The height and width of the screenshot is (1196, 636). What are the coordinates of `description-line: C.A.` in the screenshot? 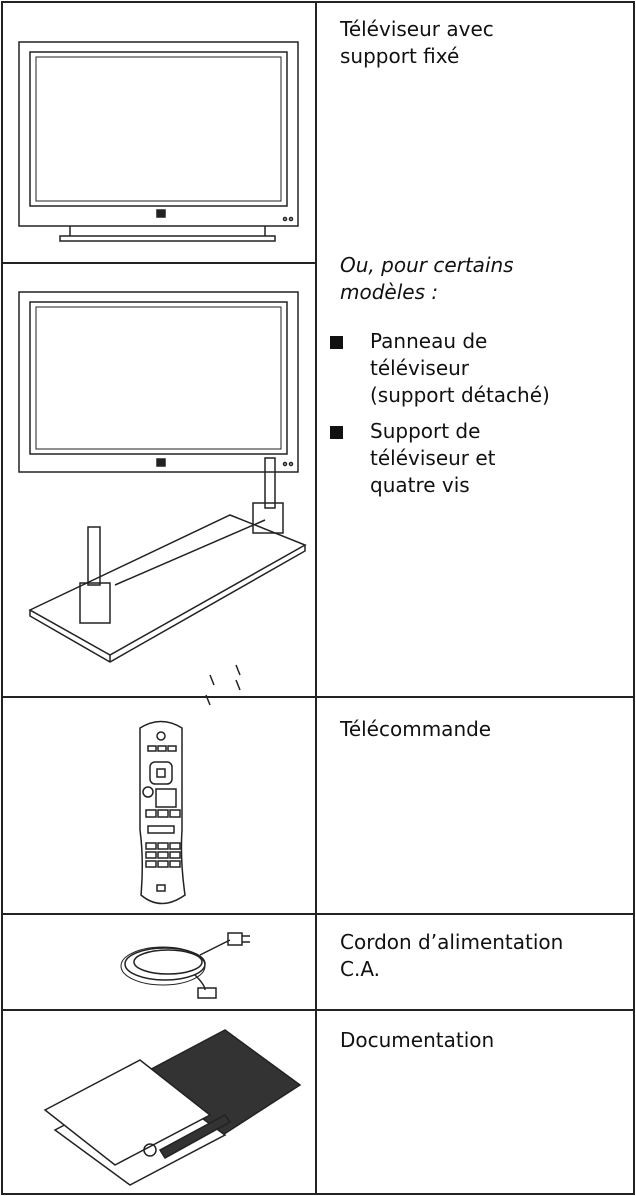 It's located at (360, 969).